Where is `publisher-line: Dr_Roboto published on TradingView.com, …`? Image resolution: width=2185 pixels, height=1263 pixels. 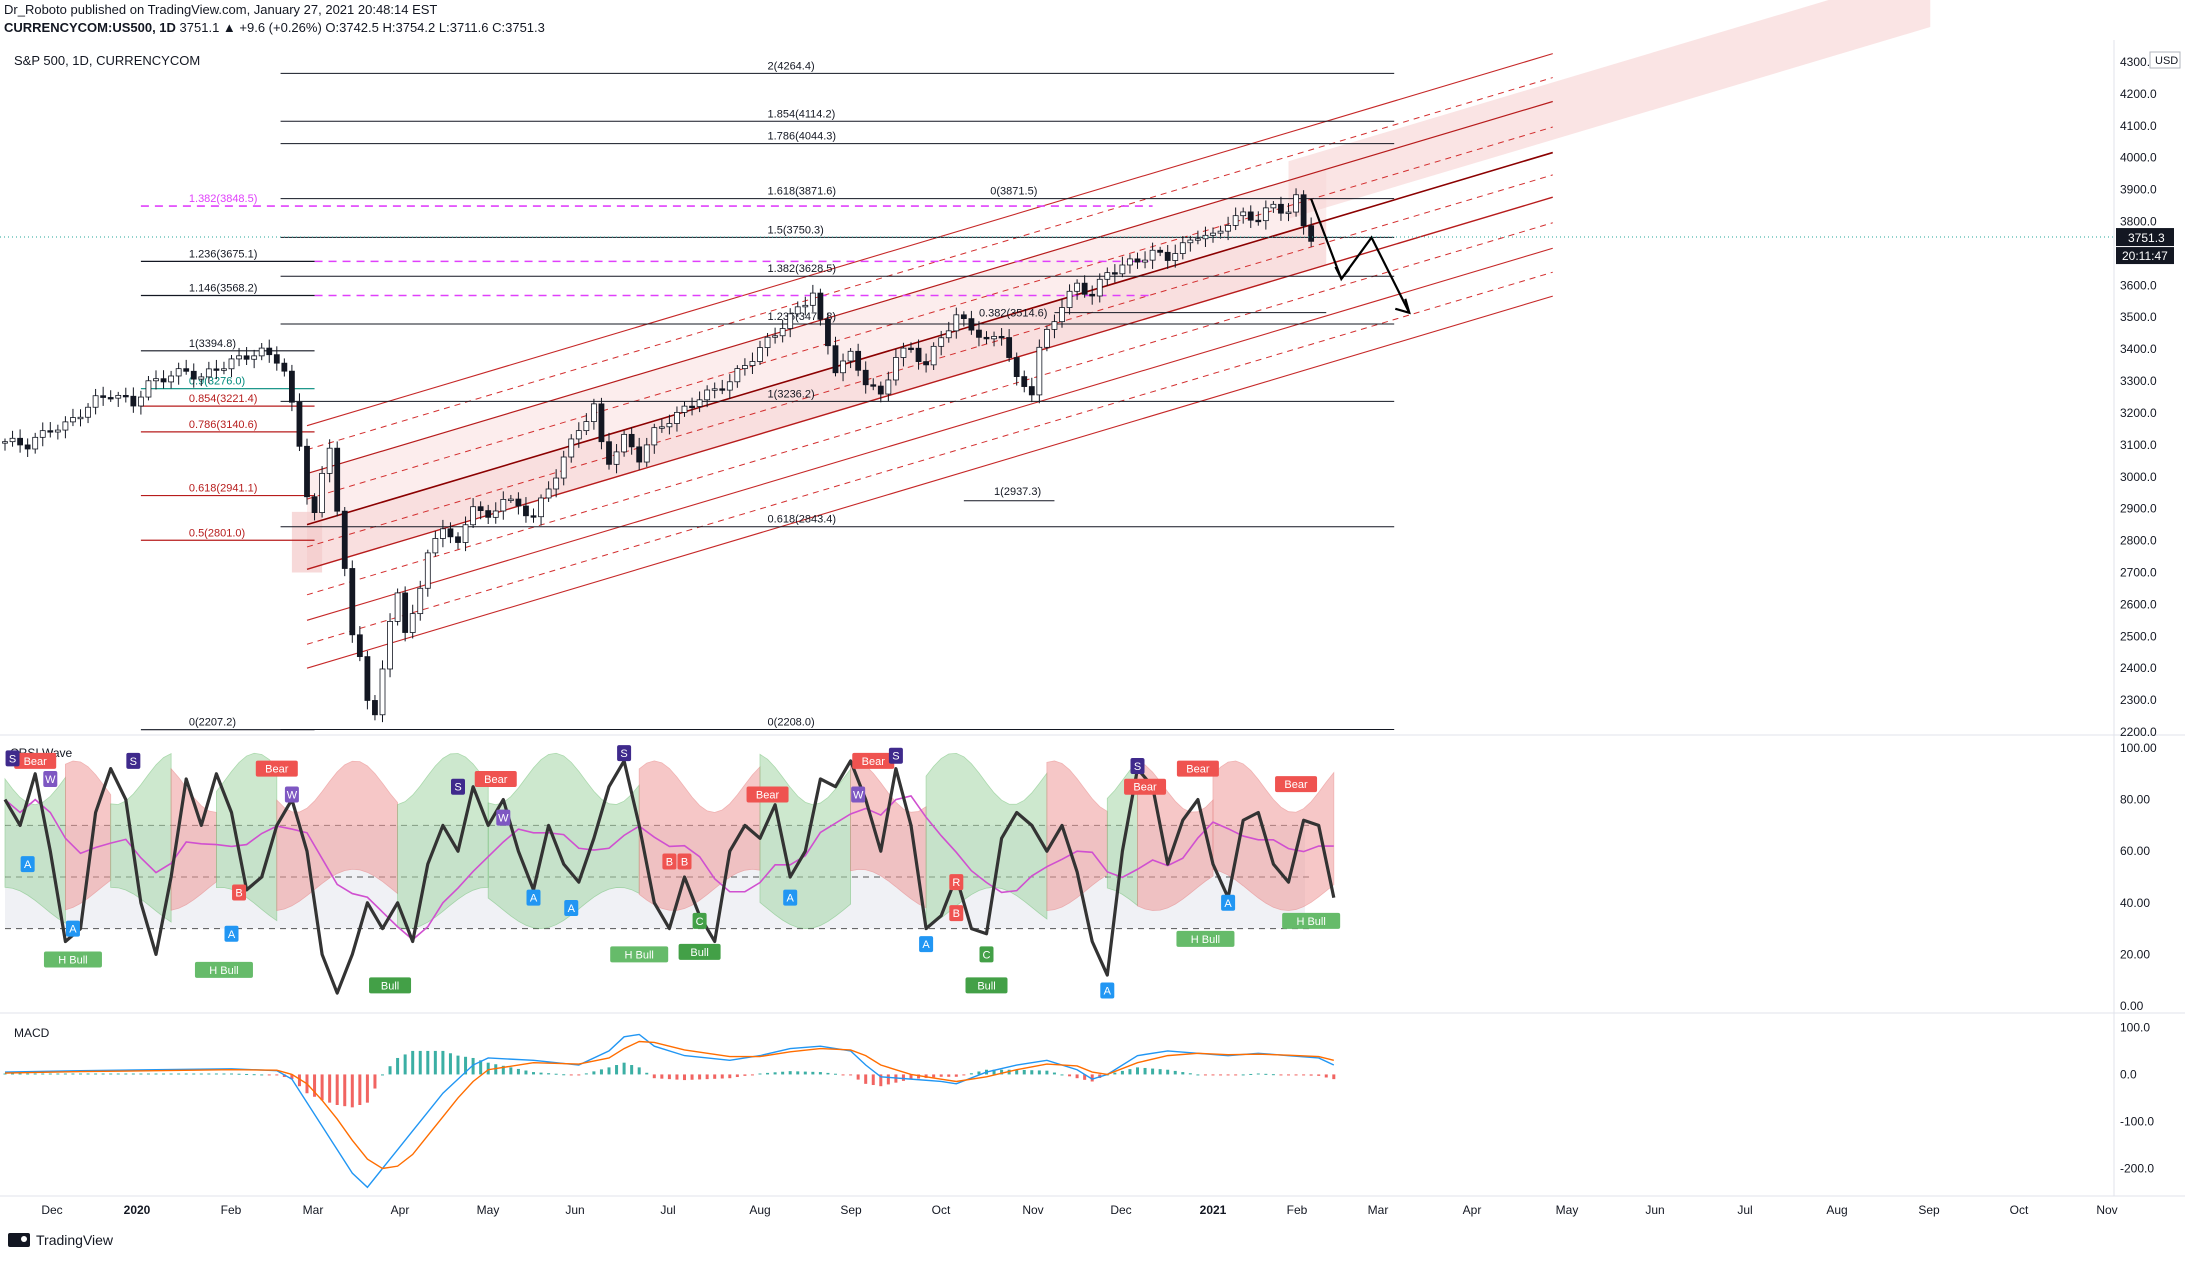
publisher-line: Dr_Roboto published on TradingView.com, … is located at coordinates (221, 9).